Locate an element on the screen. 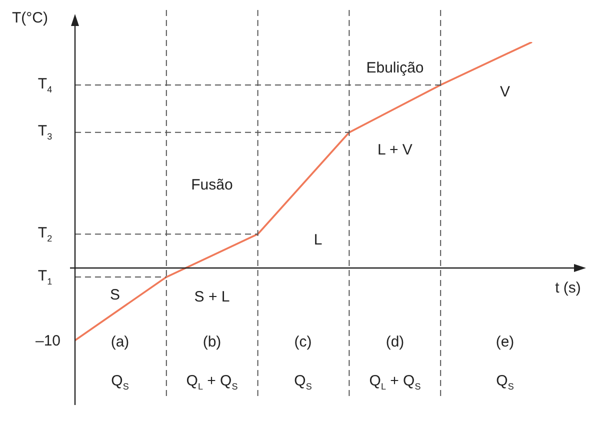 Image resolution: width=590 pixels, height=427 pixels. x-axis-title: t (s) is located at coordinates (568, 288).